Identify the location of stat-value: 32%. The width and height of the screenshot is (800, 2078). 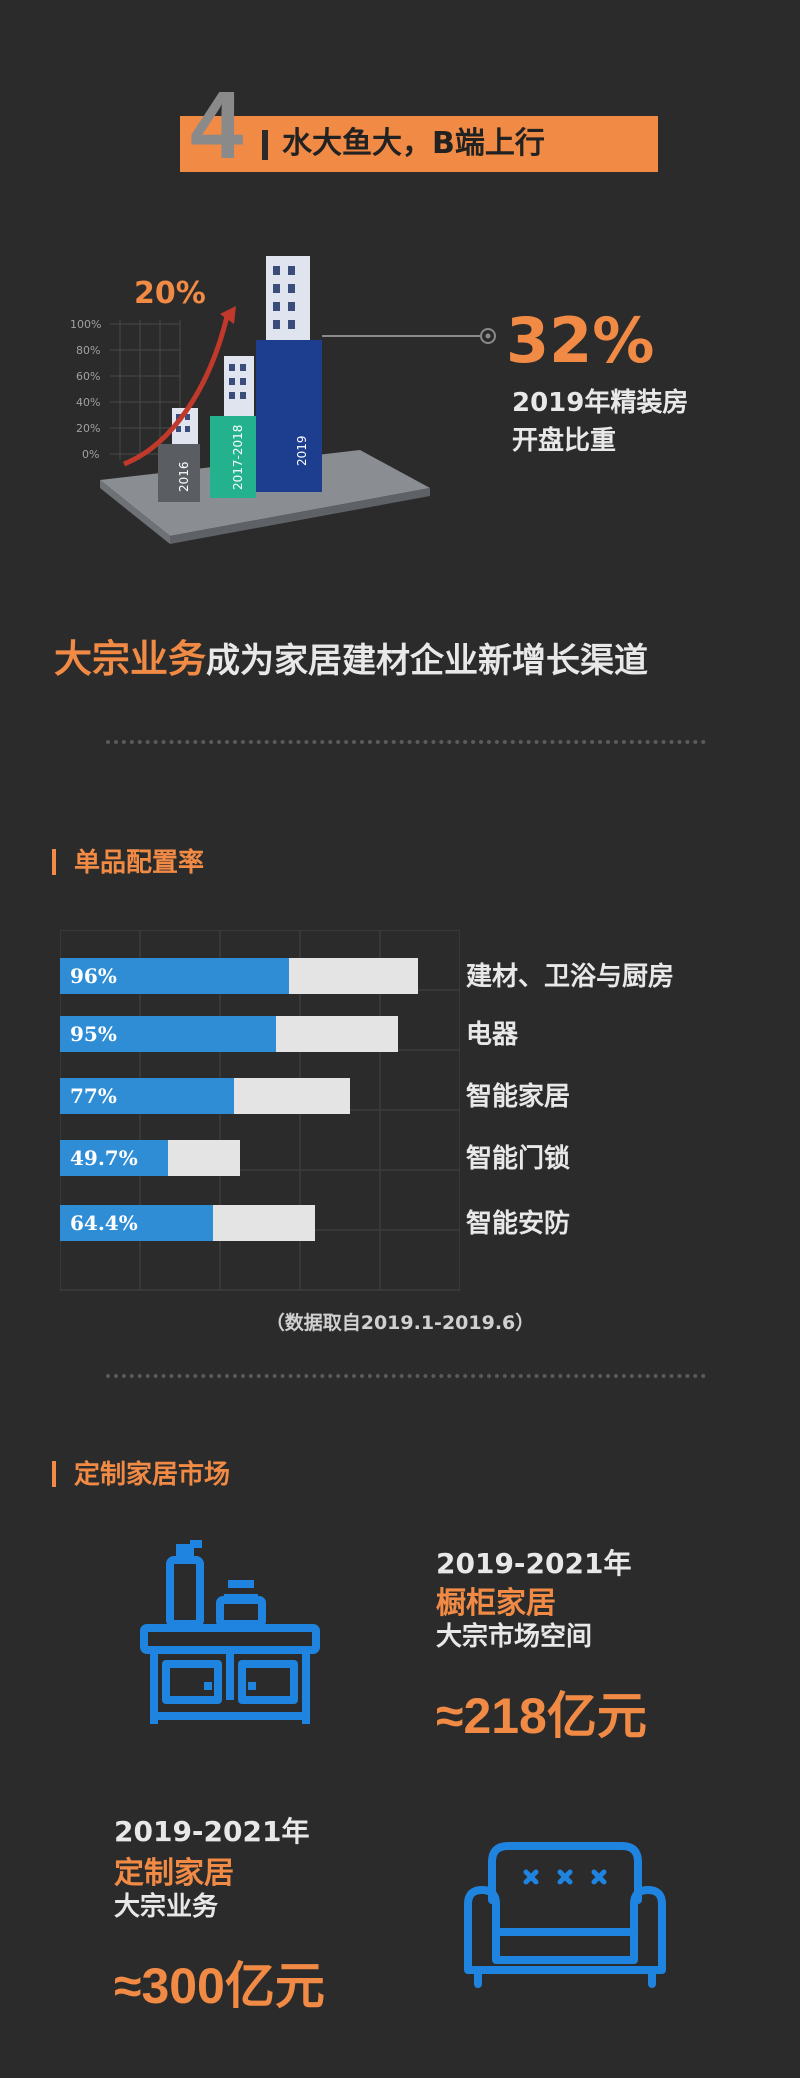
(580, 340).